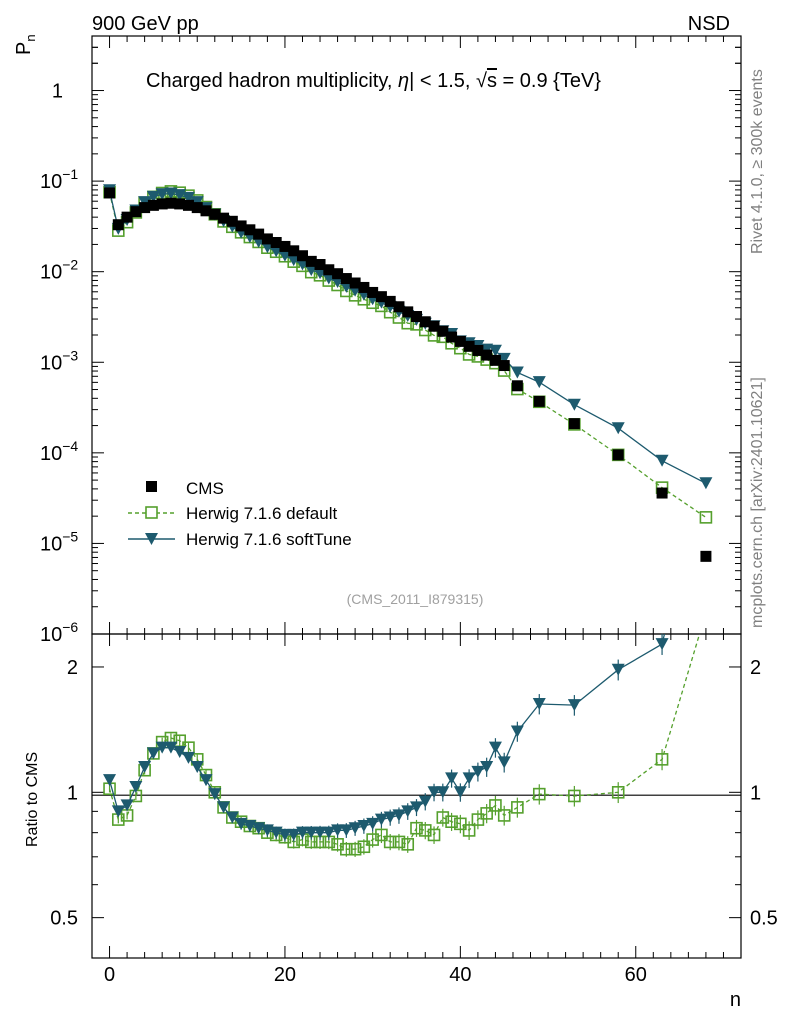 Image resolution: width=786 pixels, height=1024 pixels. I want to click on y-tick-label: 10⁻², so click(59, 270).